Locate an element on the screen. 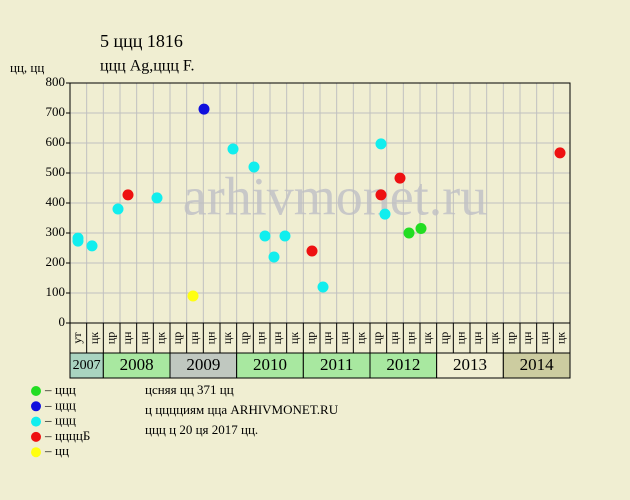  note: ццц ц 20 ця 2017 цц. is located at coordinates (201, 429).